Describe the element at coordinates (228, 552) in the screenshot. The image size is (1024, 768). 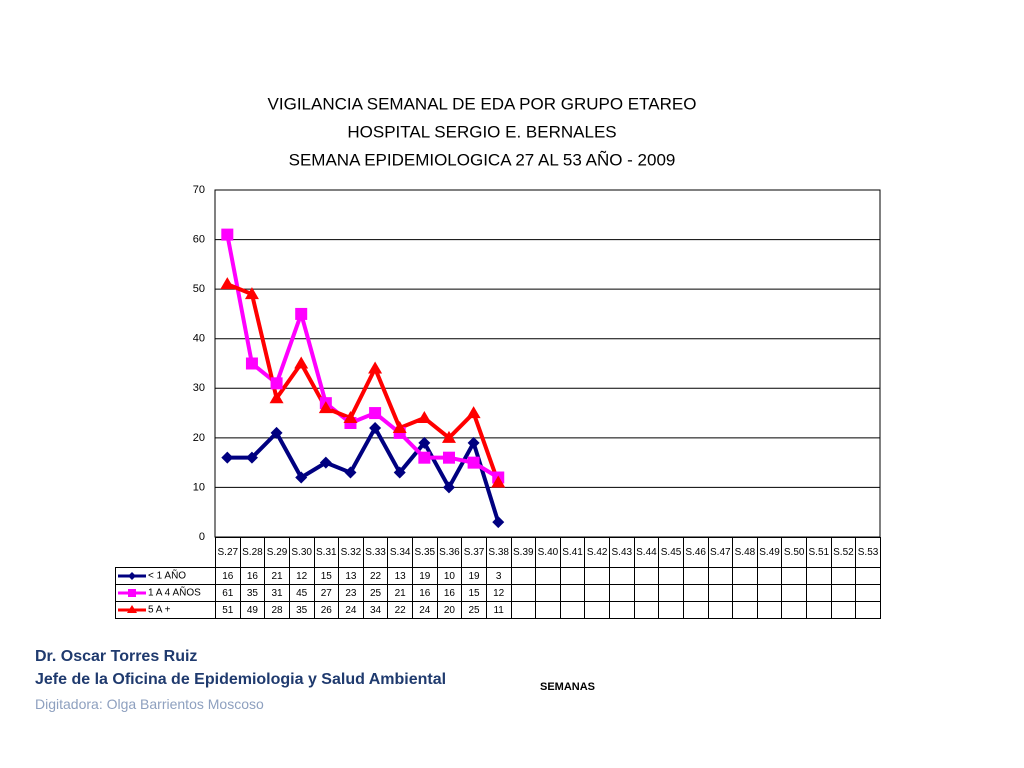
I see `x-tick-label: S.27` at that location.